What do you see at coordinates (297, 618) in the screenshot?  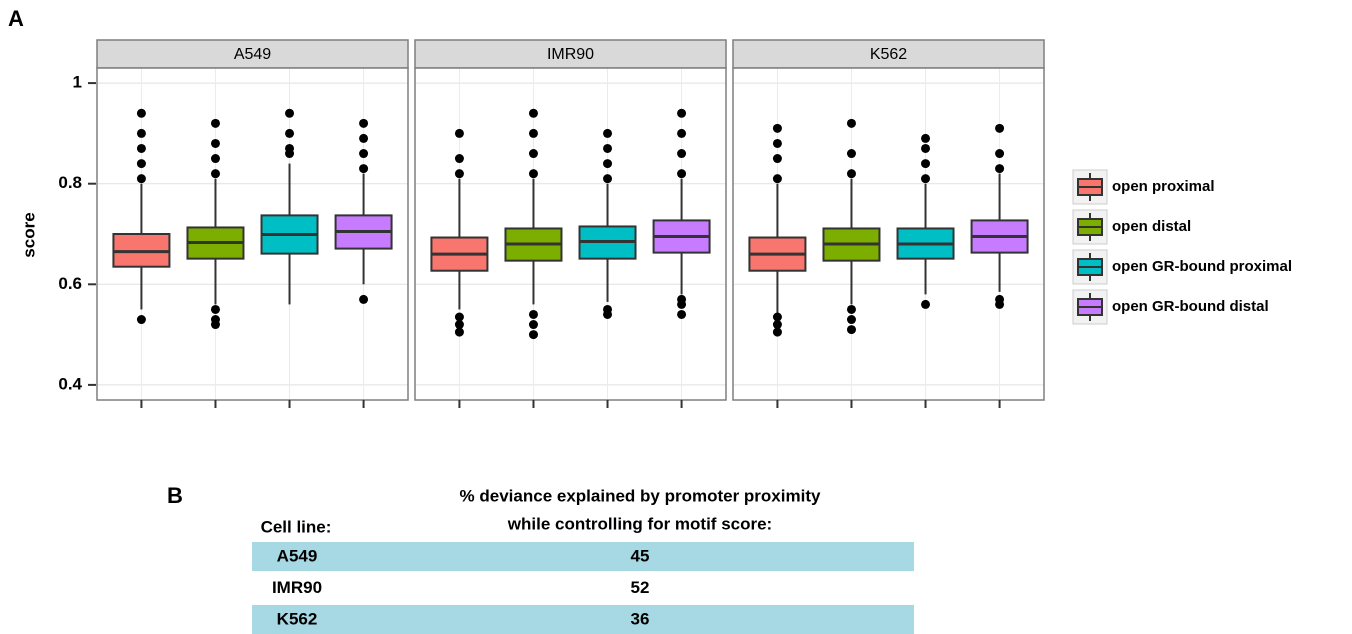 I see `table-cell: K562` at bounding box center [297, 618].